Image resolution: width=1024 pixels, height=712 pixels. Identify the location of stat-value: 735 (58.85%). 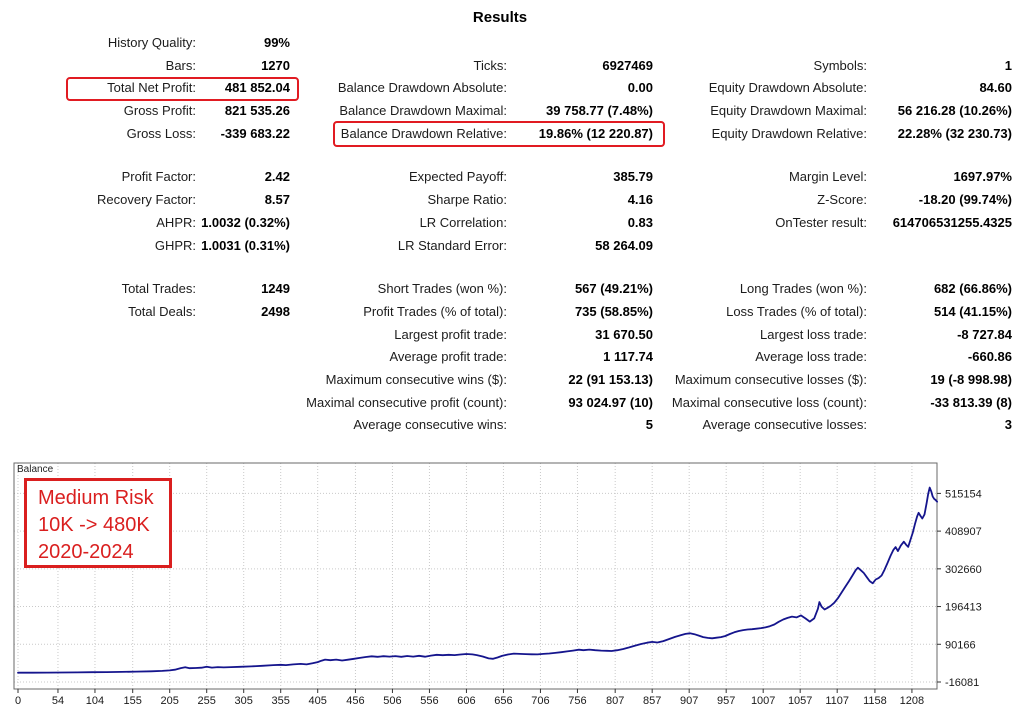
(613, 311).